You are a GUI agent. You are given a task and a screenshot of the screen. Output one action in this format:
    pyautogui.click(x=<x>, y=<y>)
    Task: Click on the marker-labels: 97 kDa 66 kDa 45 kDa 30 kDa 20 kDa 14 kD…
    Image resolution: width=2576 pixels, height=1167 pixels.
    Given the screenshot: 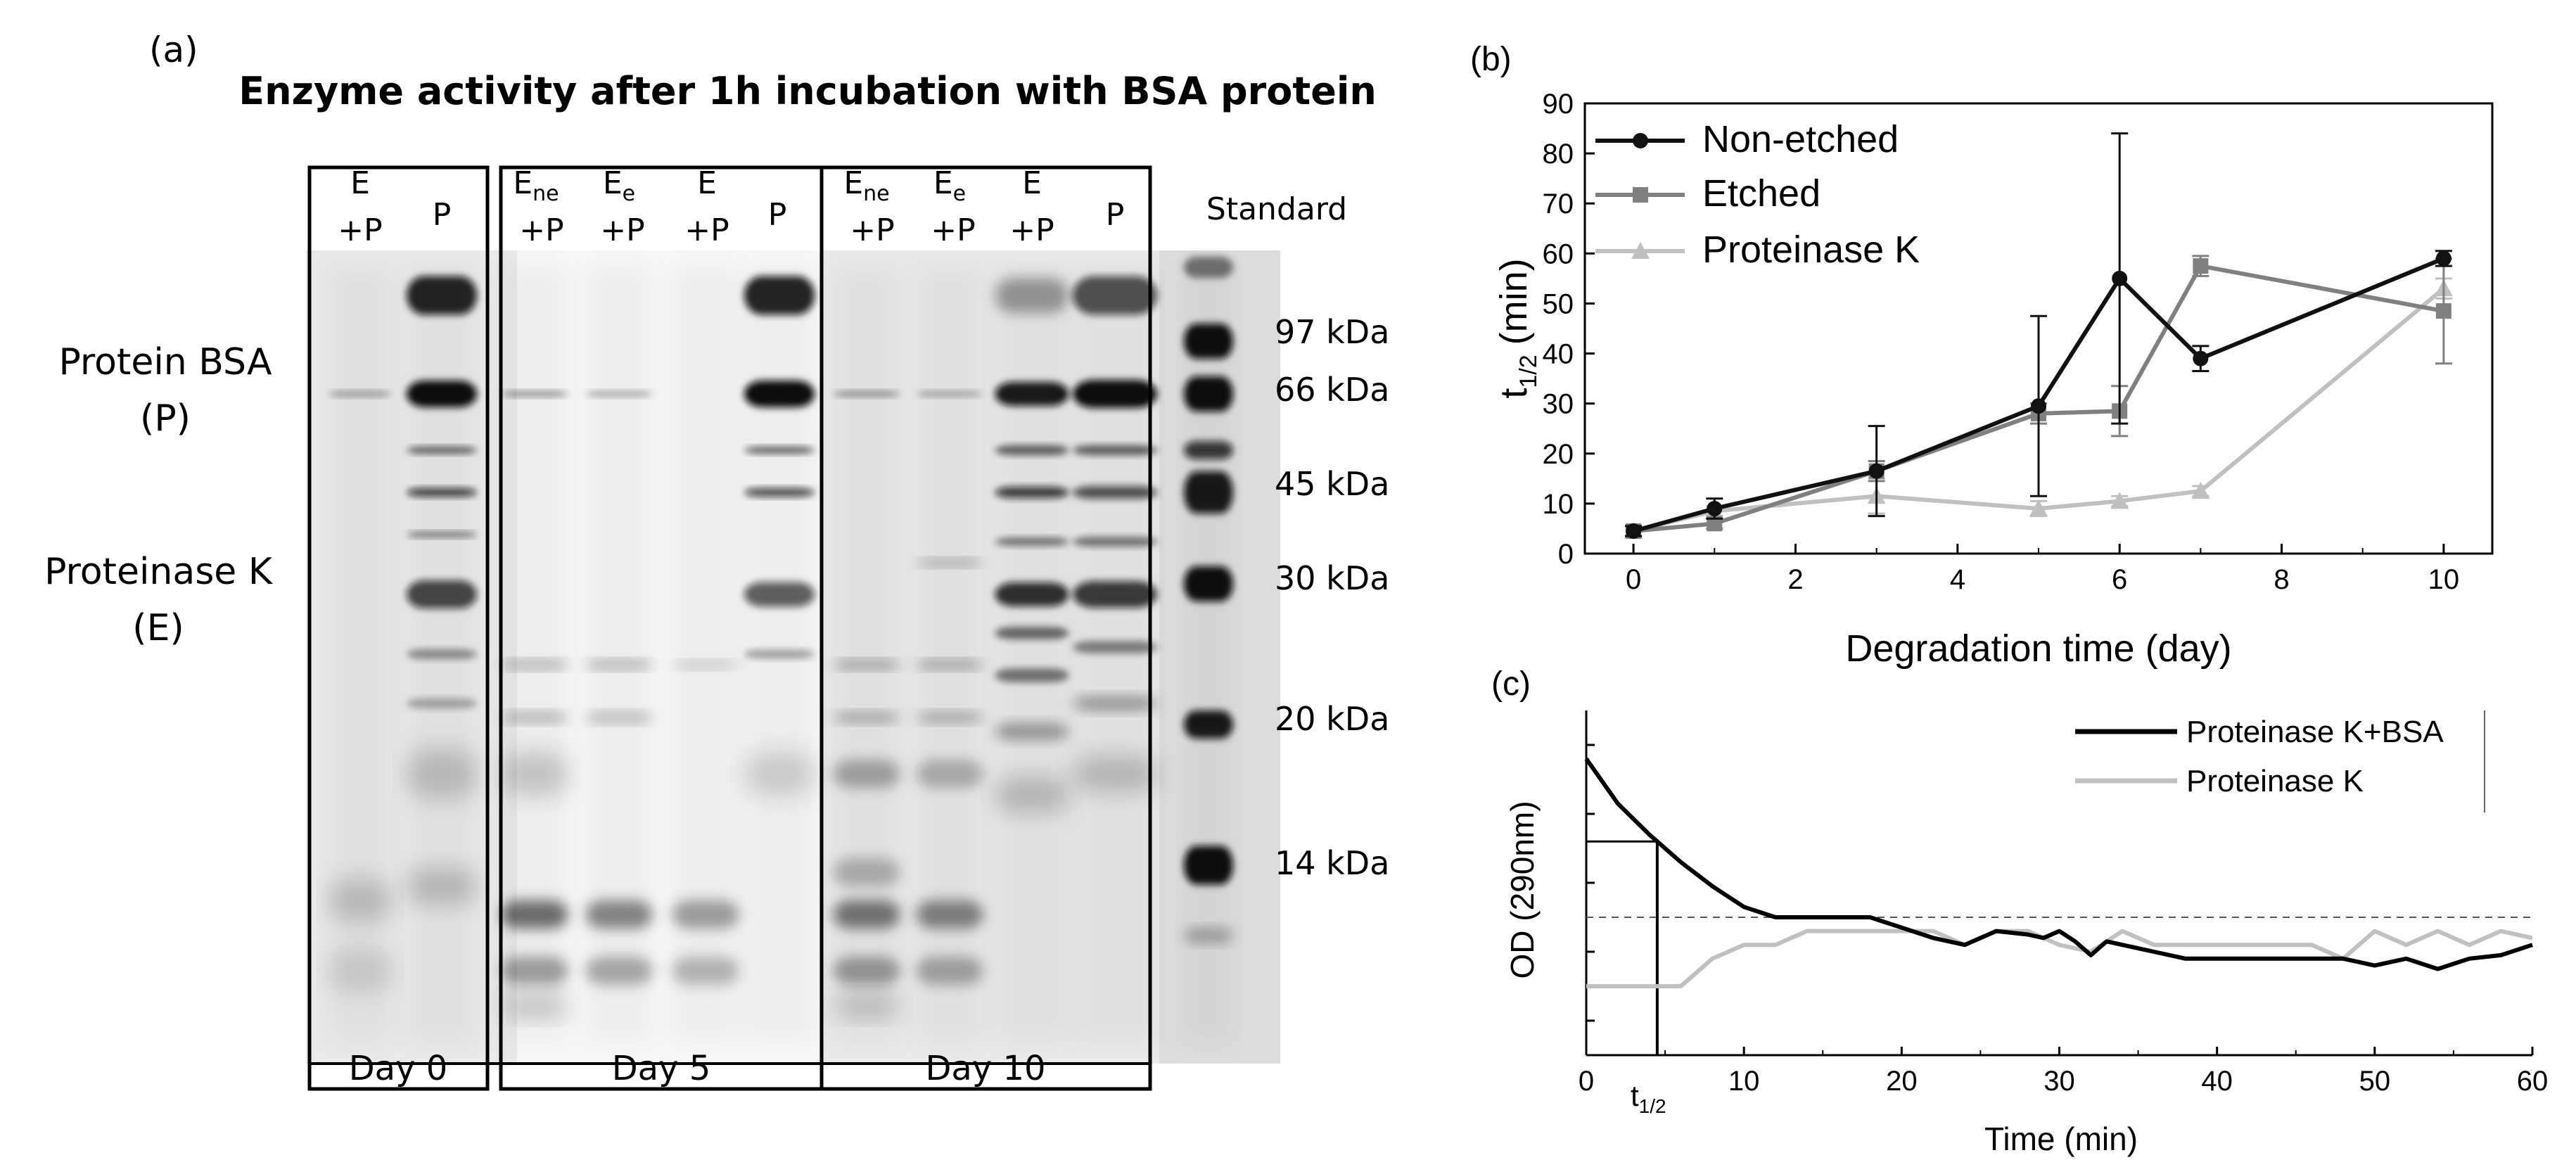 What is the action you would take?
    pyautogui.click(x=1332, y=597)
    